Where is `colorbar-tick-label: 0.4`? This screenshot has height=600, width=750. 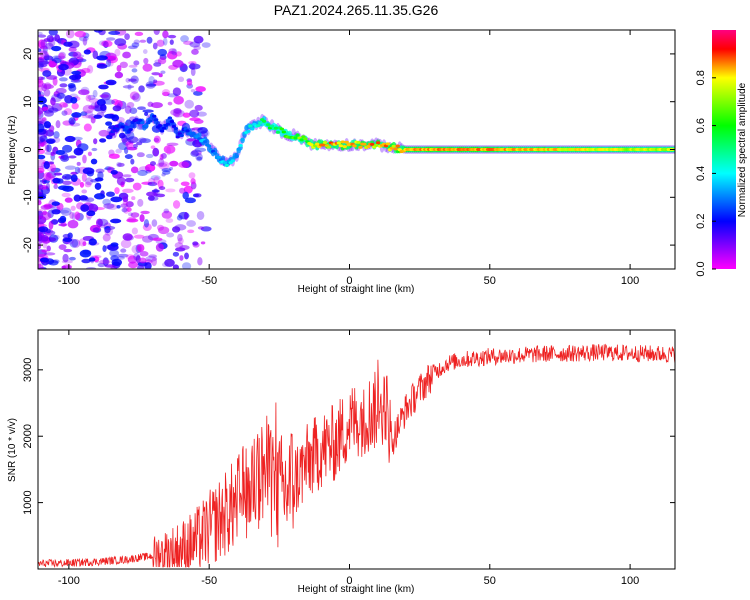
colorbar-tick-label: 0.4 is located at coordinates (701, 173).